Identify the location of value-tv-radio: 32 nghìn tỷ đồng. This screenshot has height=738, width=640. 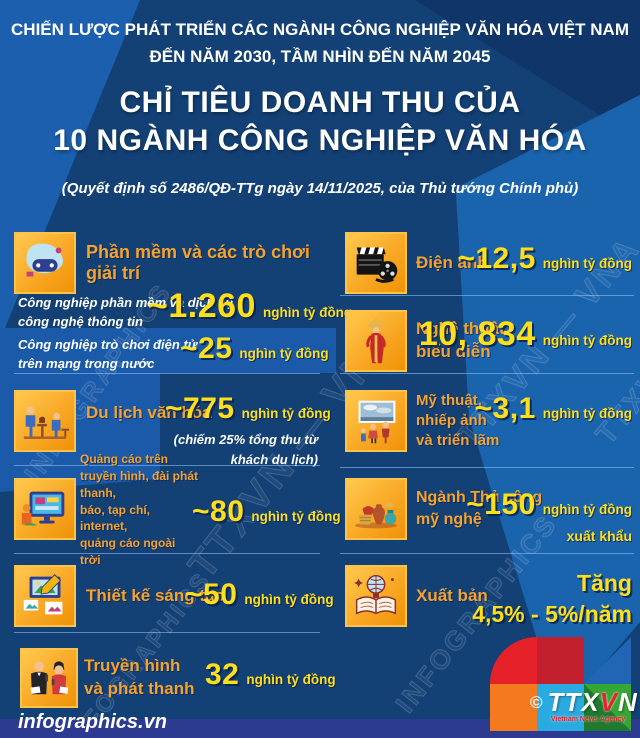
(270, 675).